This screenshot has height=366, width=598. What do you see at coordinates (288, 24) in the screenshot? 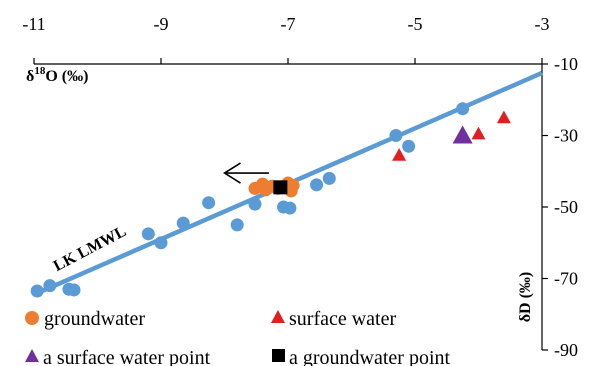
I see `x-tick-label: -7` at bounding box center [288, 24].